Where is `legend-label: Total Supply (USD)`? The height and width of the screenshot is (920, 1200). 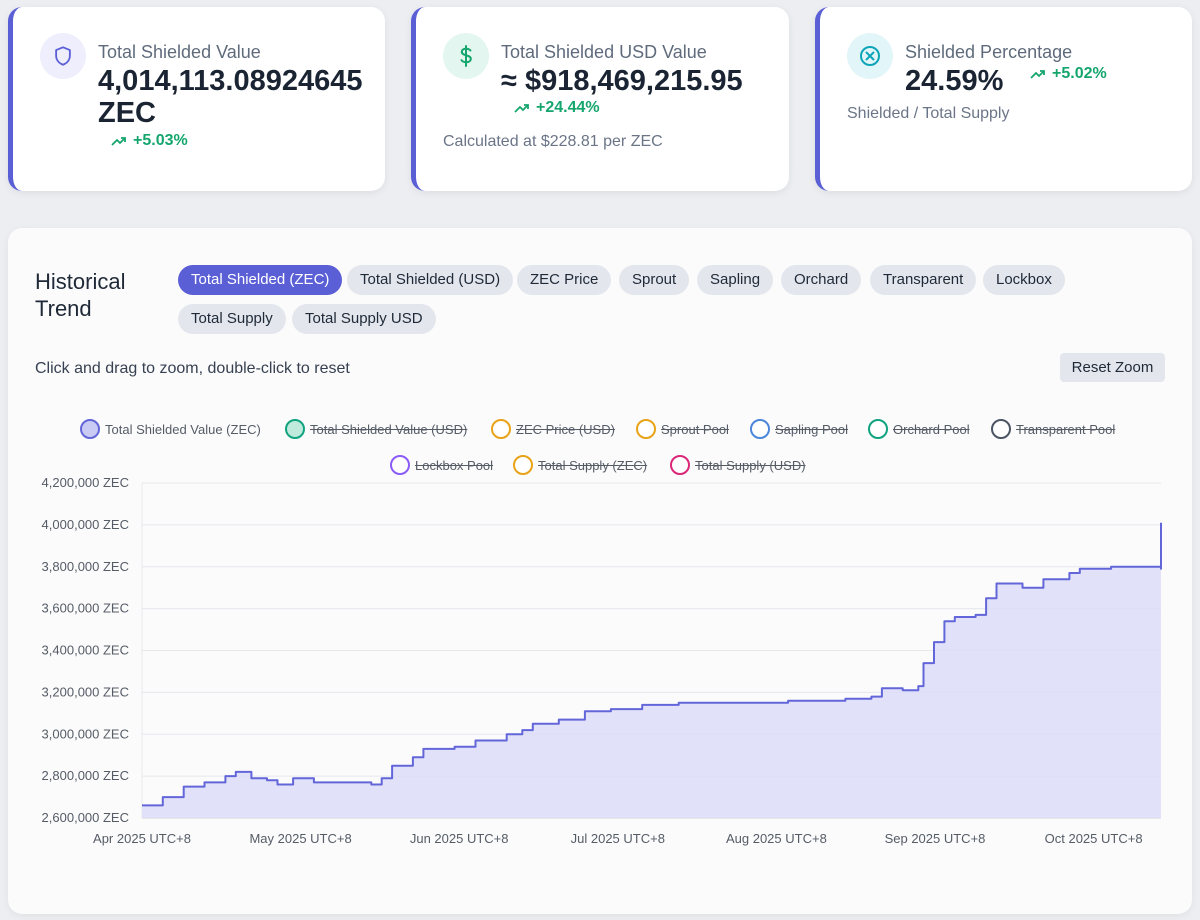 legend-label: Total Supply (USD) is located at coordinates (750, 465).